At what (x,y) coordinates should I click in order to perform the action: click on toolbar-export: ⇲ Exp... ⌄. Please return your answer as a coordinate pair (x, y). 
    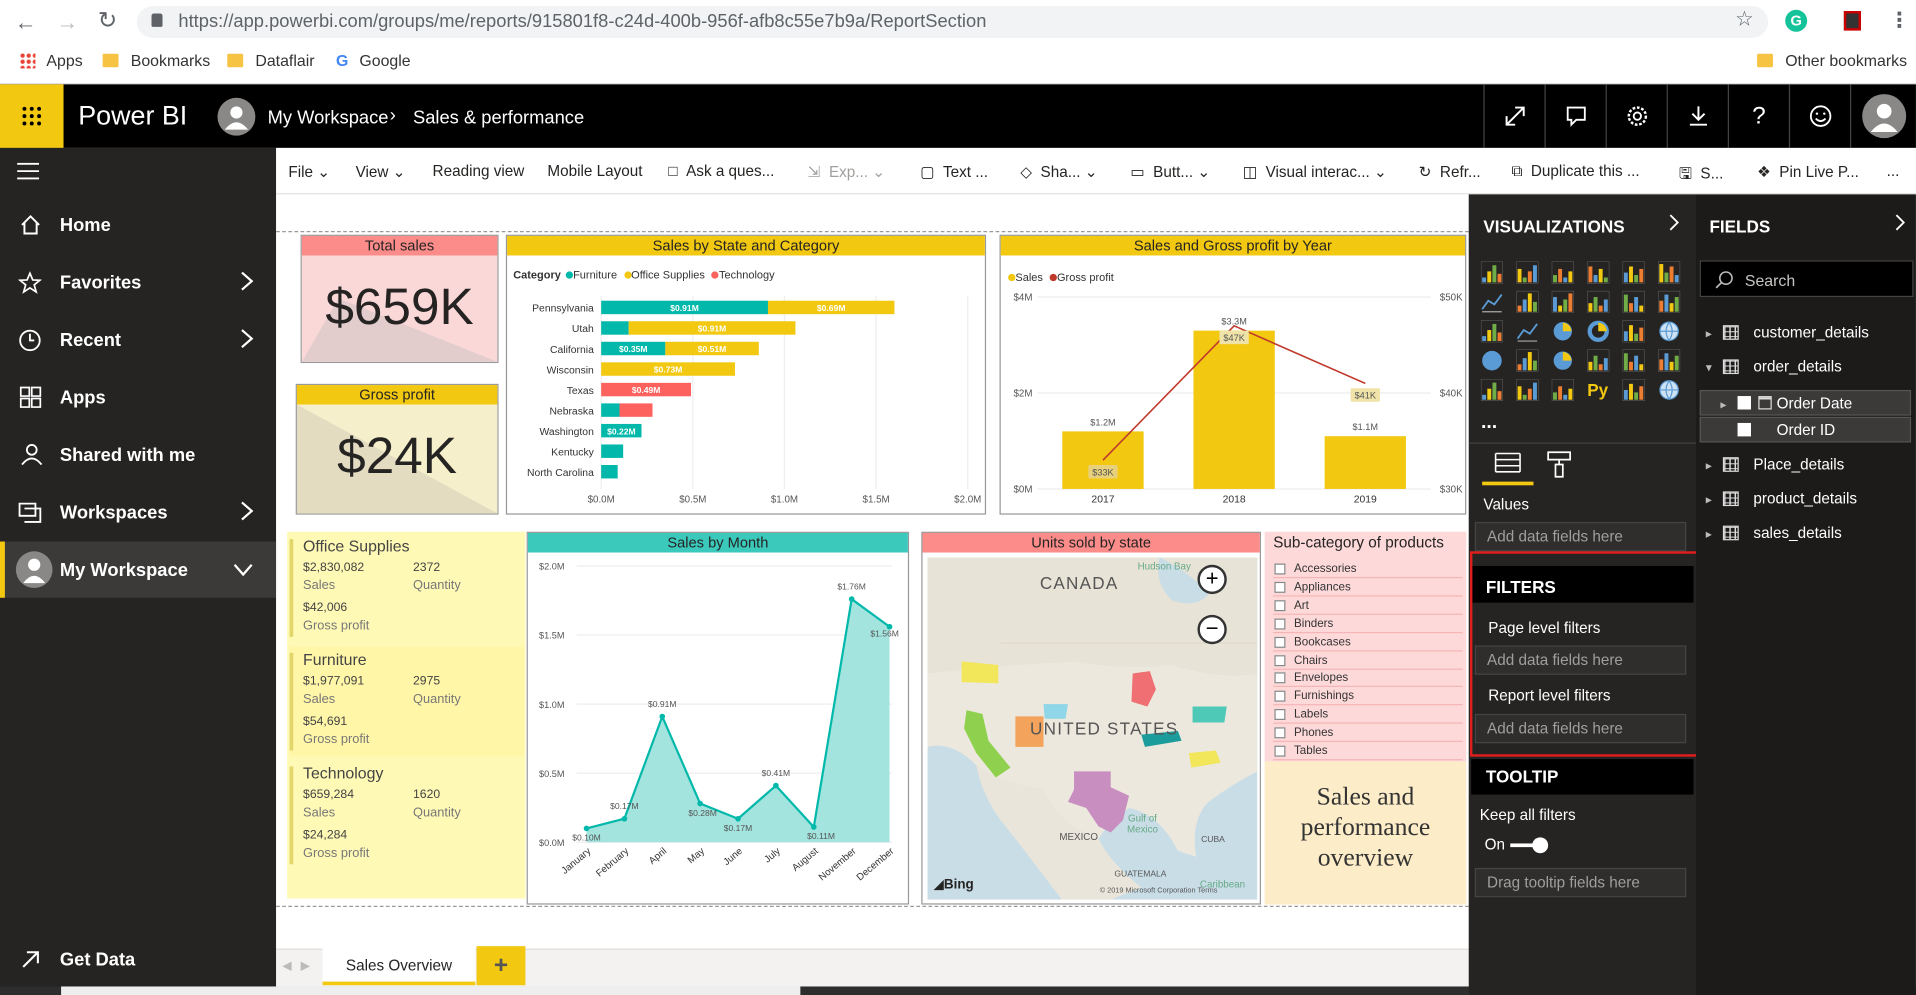
    Looking at the image, I should click on (846, 172).